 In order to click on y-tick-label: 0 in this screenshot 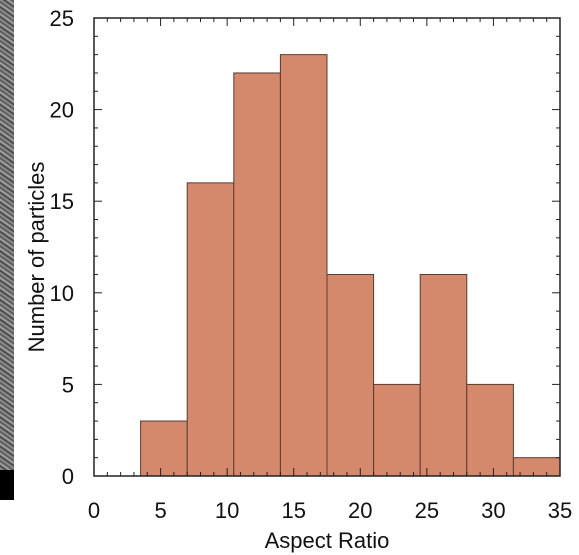, I will do `click(68, 476)`.